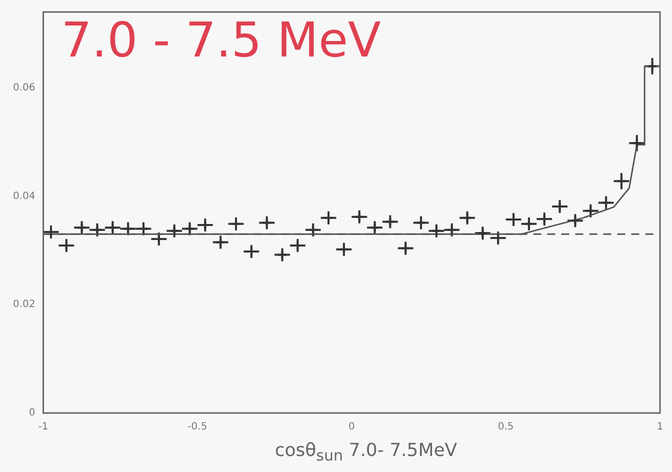 The height and width of the screenshot is (472, 672). What do you see at coordinates (351, 427) in the screenshot?
I see `x-tick-label: 0` at bounding box center [351, 427].